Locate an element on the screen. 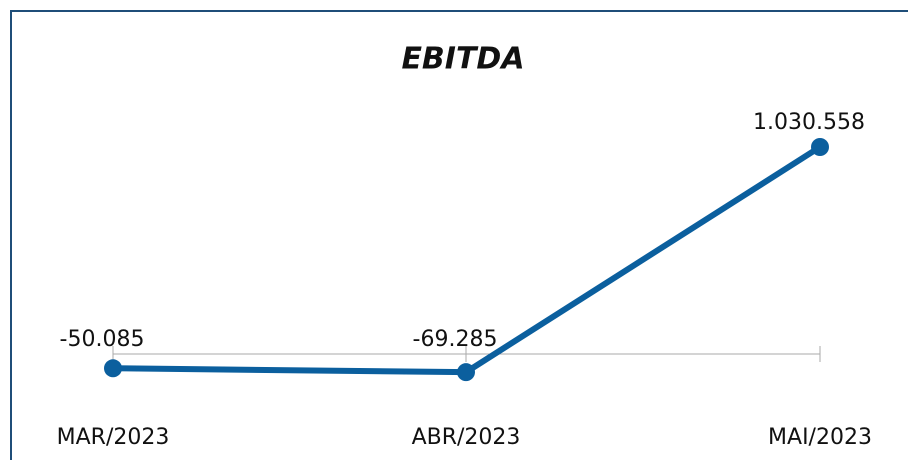  data-label: -50.085 is located at coordinates (102, 339).